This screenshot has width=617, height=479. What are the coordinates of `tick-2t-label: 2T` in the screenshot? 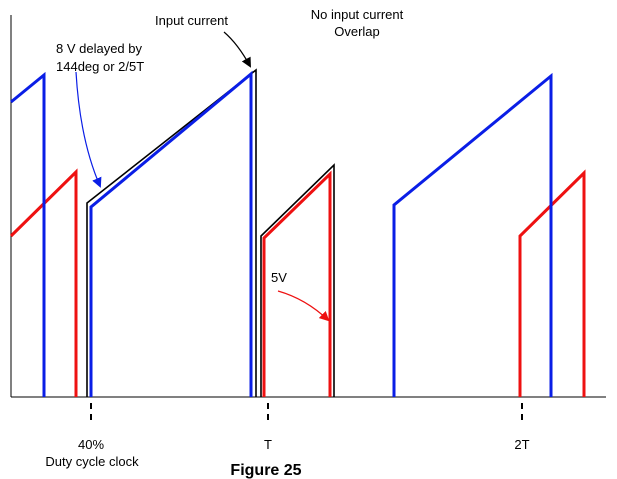 It's located at (522, 444).